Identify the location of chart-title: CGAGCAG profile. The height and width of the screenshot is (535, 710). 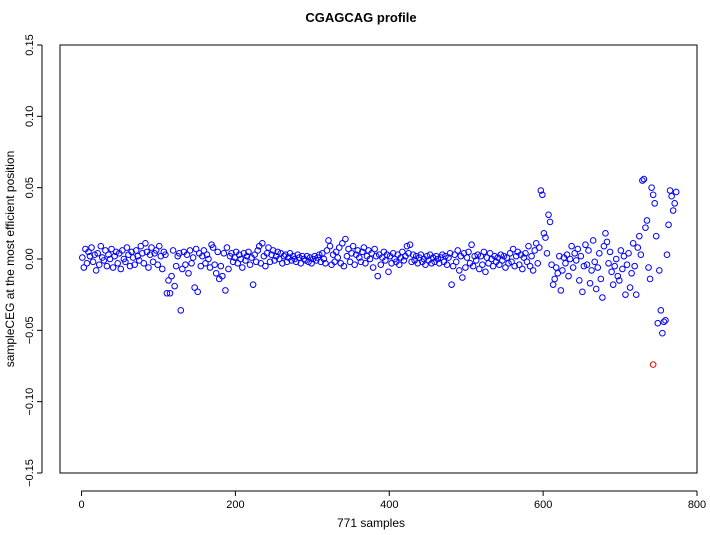
(360, 17).